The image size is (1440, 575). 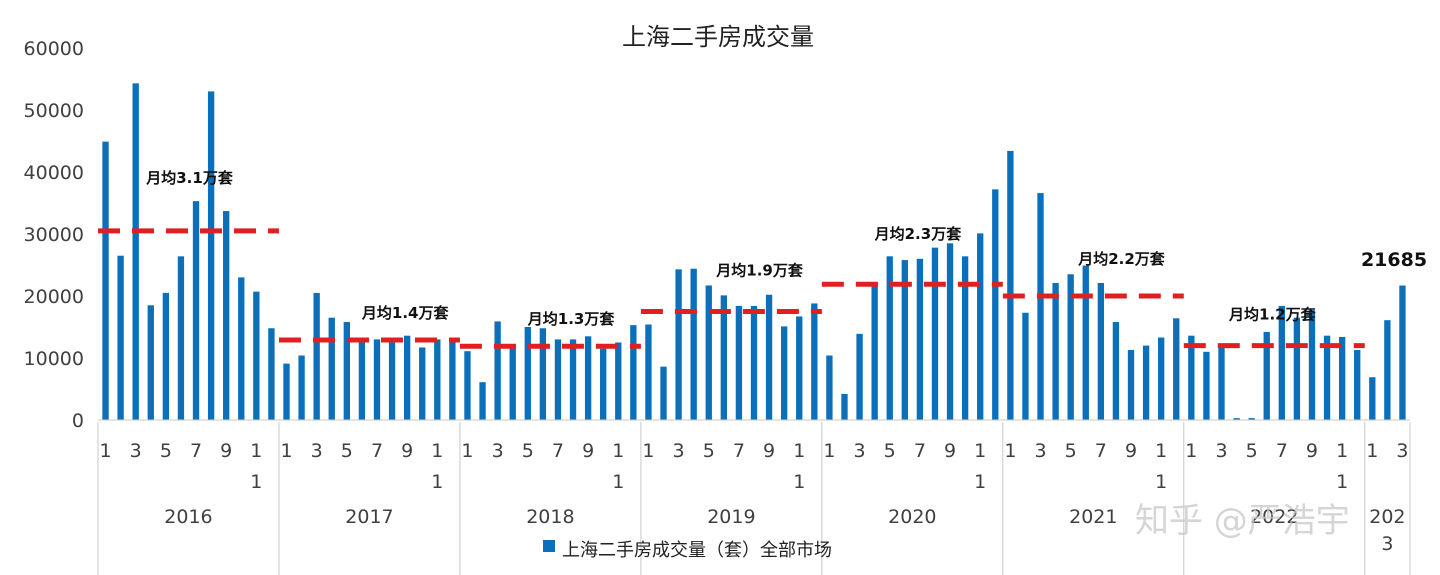 I want to click on average-label: 月均1.4万套, so click(x=405, y=313).